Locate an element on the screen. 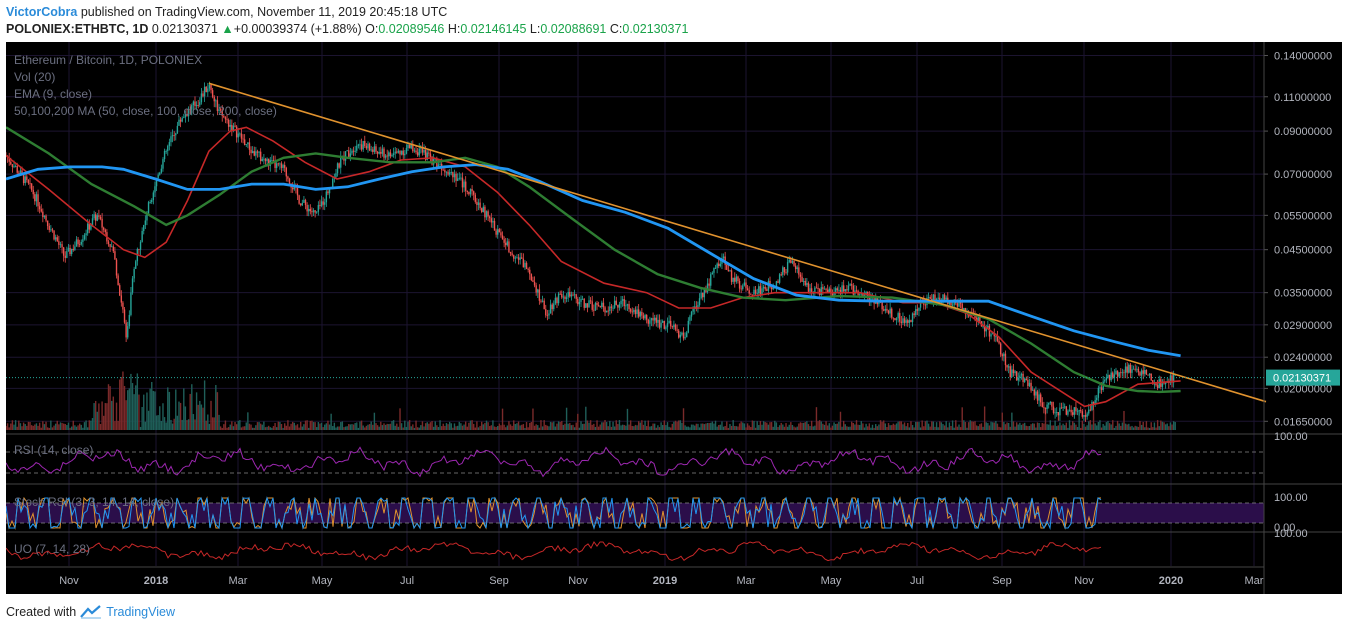 This screenshot has width=1348, height=631. rsi-legend: RSI (14, close) is located at coordinates (53, 450).